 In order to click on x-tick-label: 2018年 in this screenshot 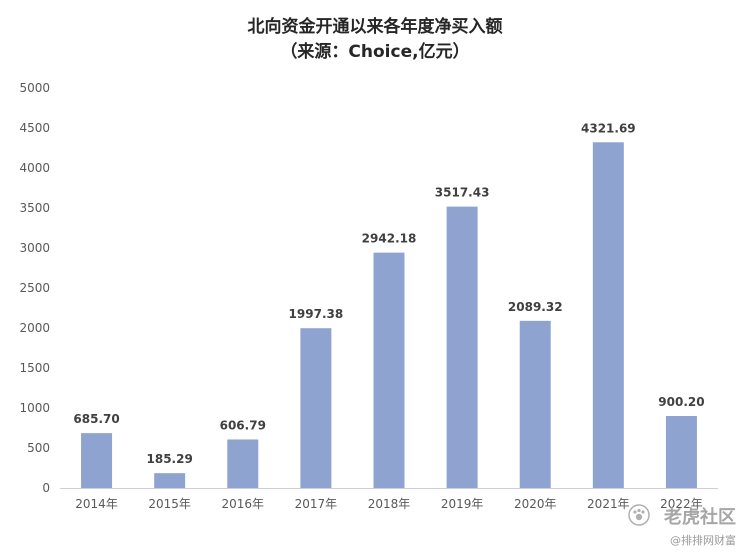, I will do `click(389, 504)`.